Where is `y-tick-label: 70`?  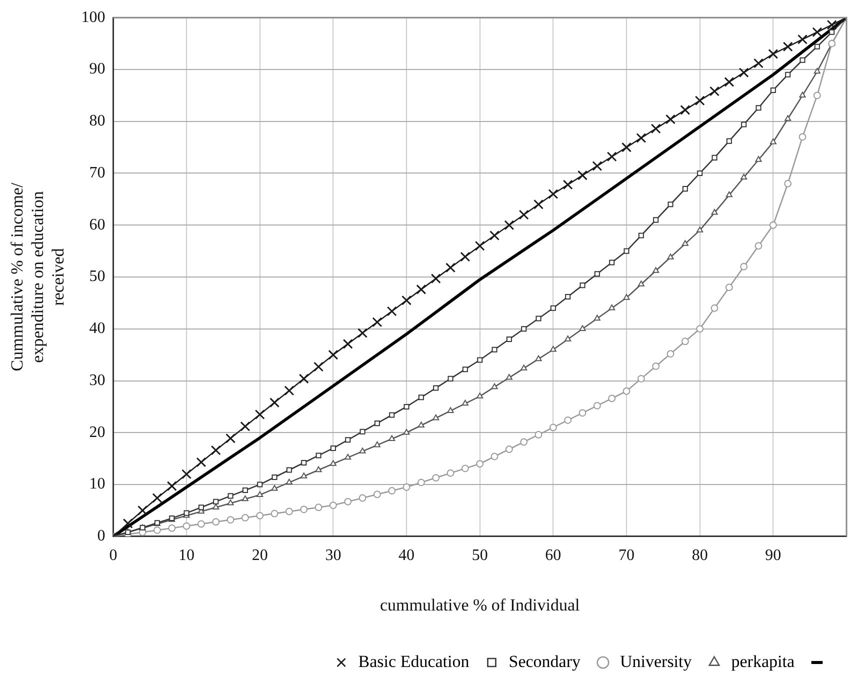 y-tick-label: 70 is located at coordinates (97, 173).